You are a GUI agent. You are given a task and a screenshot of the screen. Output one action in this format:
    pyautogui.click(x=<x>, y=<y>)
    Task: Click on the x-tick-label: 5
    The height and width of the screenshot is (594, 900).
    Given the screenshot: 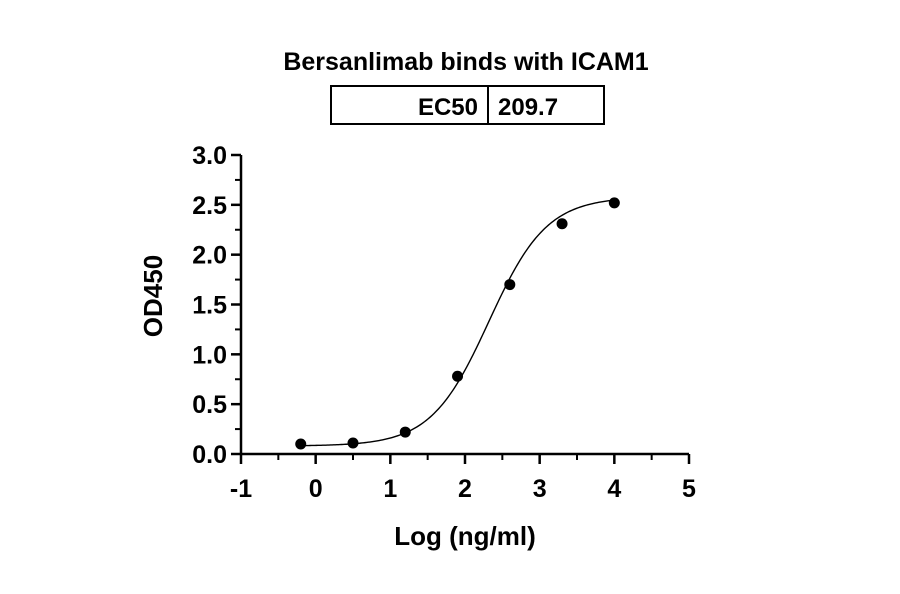 What is the action you would take?
    pyautogui.click(x=689, y=489)
    